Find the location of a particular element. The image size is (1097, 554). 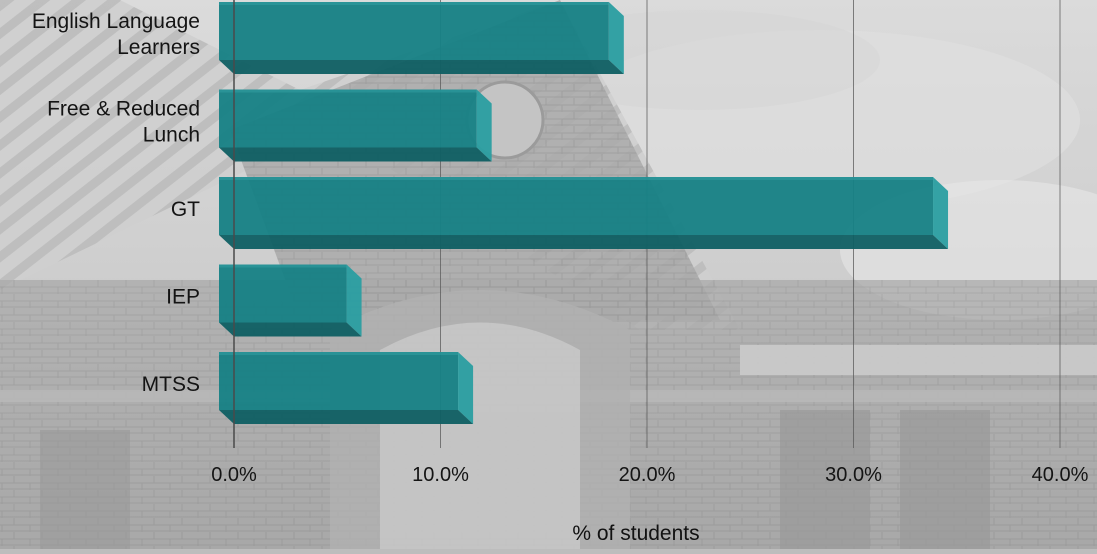

category-label: English Language Learners is located at coordinates (116, 34).